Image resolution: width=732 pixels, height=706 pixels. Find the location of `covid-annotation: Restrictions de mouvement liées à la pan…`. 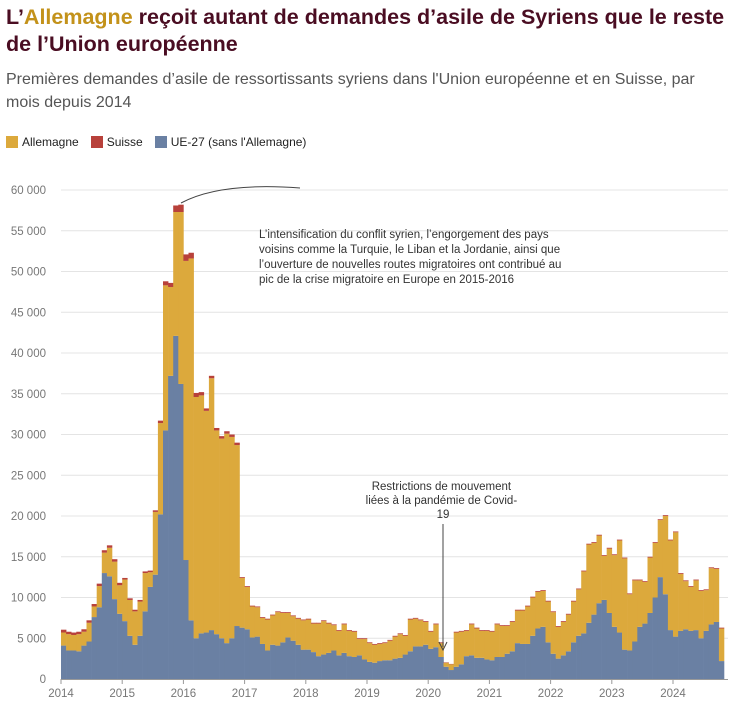

covid-annotation: Restrictions de mouvement liées à la pan… is located at coordinates (443, 501).